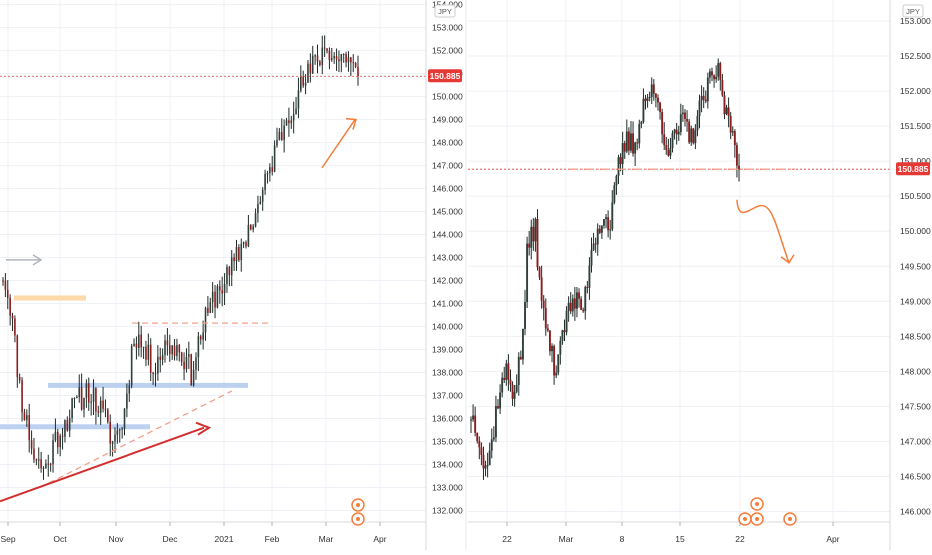 Image resolution: width=932 pixels, height=555 pixels. I want to click on right-price-tick: 146.000, so click(915, 511).